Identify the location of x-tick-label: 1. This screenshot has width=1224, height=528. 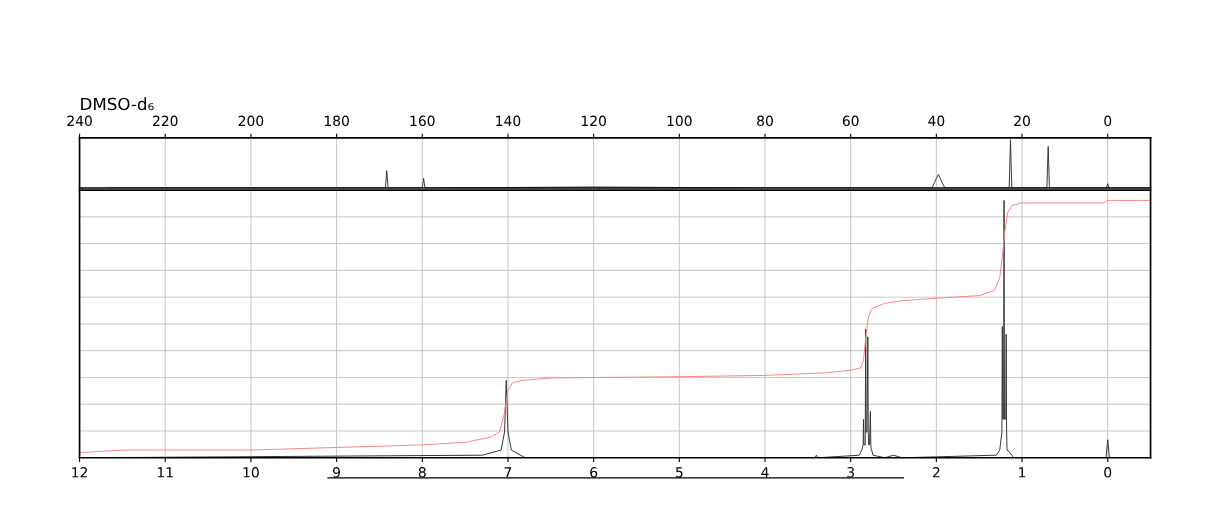
(1022, 472).